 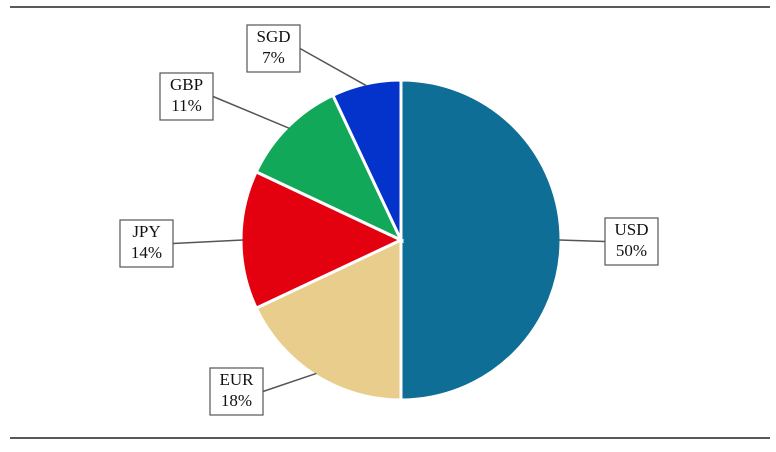 I want to click on slice-label: USD, so click(x=631, y=229).